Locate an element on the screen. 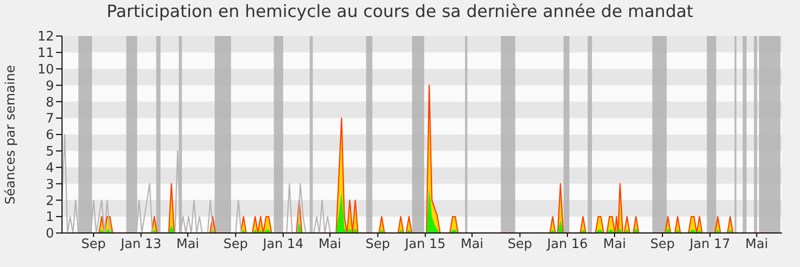 The height and width of the screenshot is (267, 800). x-tick-label: Jan 13 is located at coordinates (141, 244).